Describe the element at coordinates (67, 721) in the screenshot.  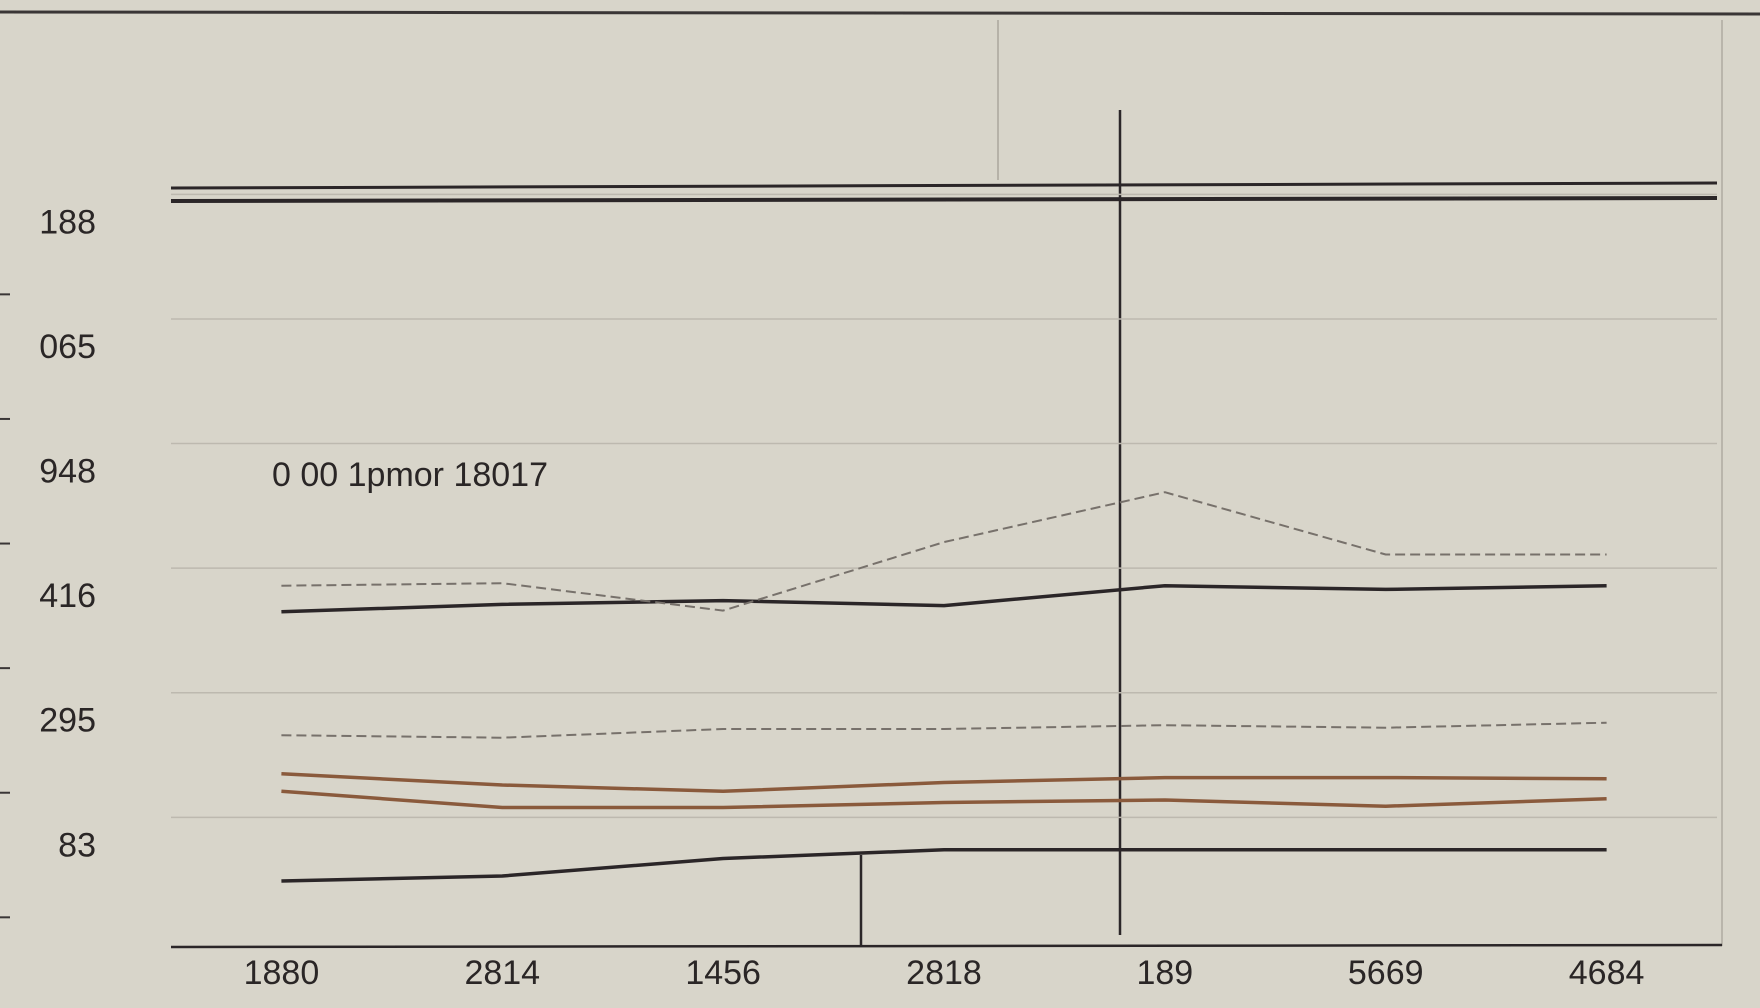
I see `y-tick-label: 295` at that location.